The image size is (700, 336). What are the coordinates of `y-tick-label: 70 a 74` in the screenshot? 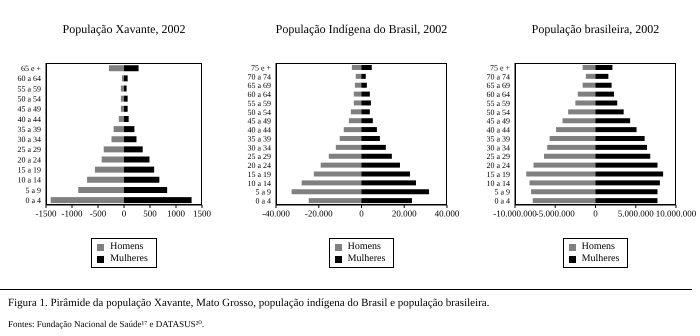 It's located at (498, 77).